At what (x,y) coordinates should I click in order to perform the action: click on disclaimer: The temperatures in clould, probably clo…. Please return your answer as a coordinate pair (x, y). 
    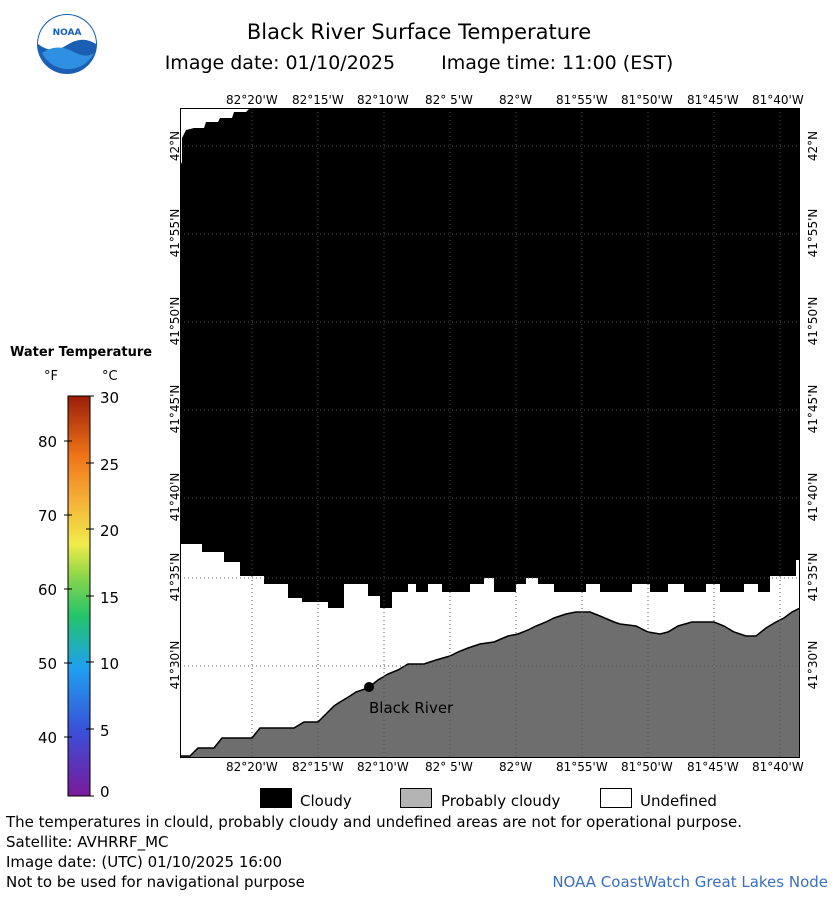
    Looking at the image, I should click on (374, 822).